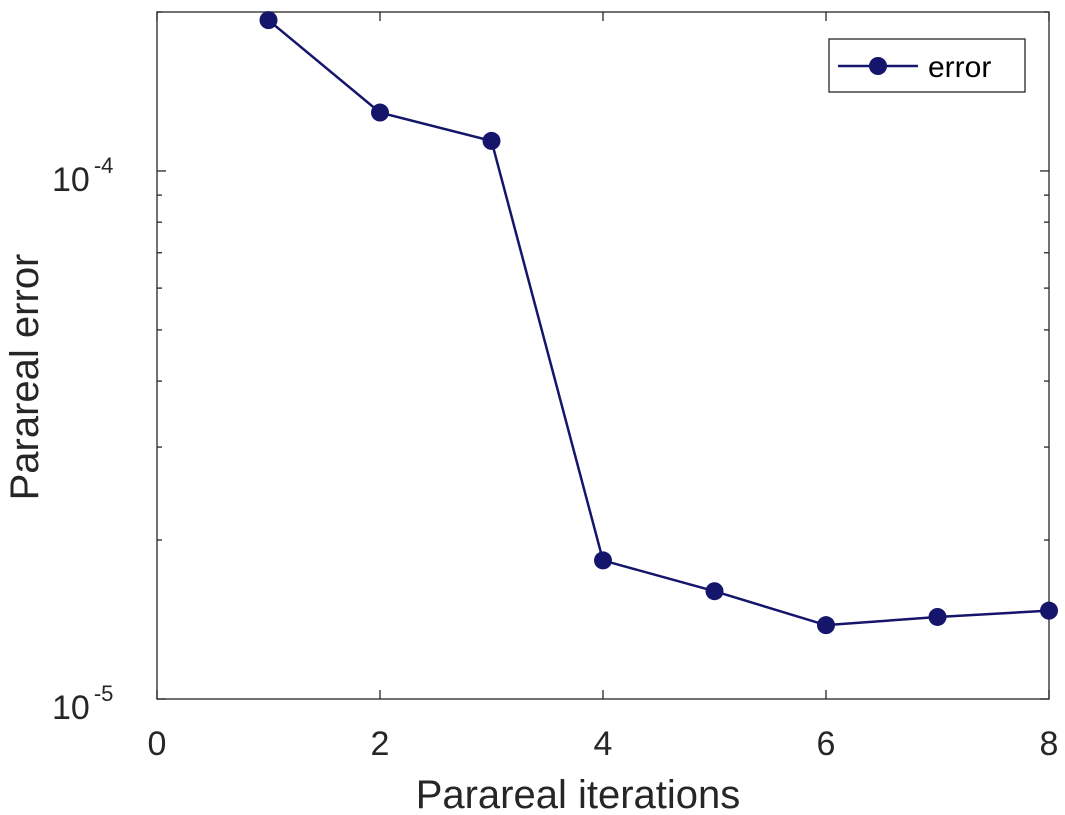  I want to click on x-tick-label: 0, so click(157, 744).